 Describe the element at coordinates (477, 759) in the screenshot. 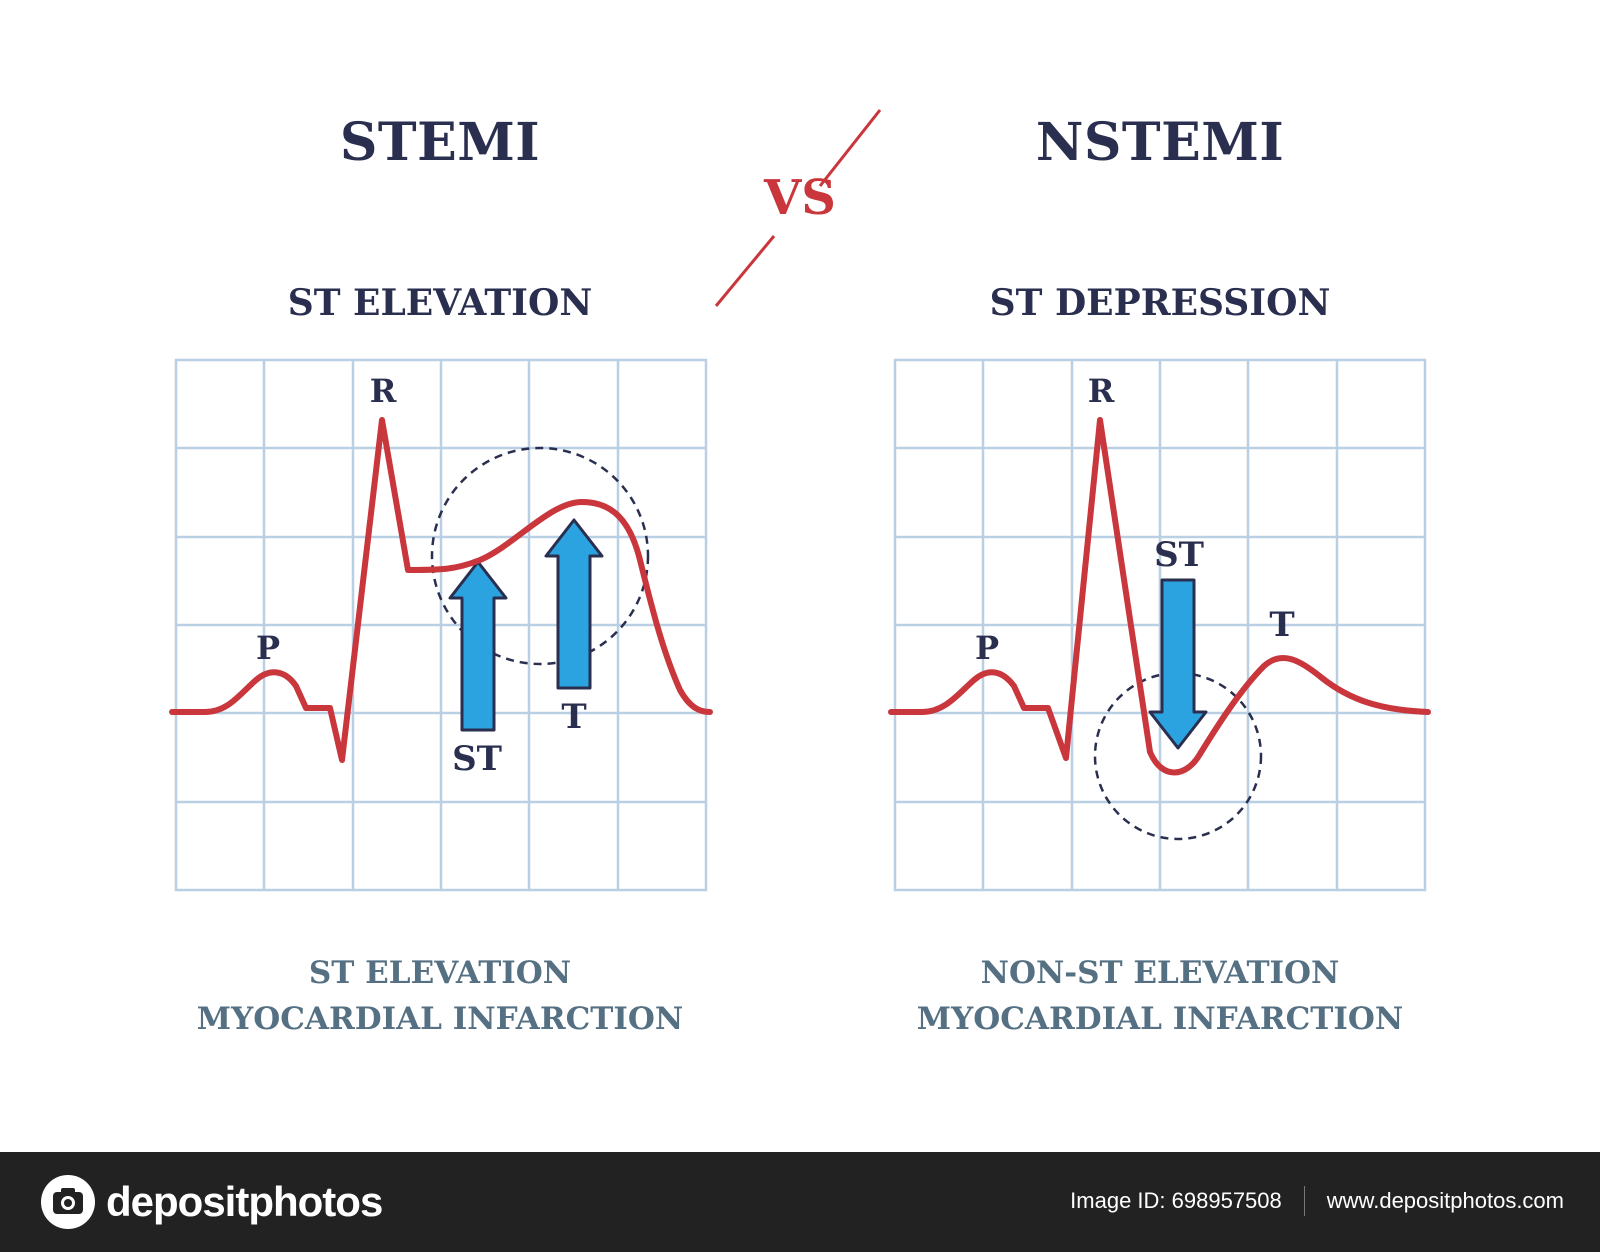

I see `stemi-st-label: ST` at that location.